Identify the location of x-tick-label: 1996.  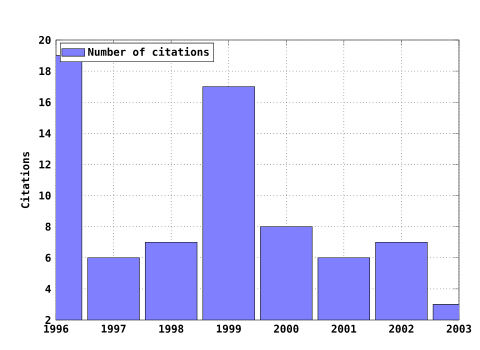
(56, 328).